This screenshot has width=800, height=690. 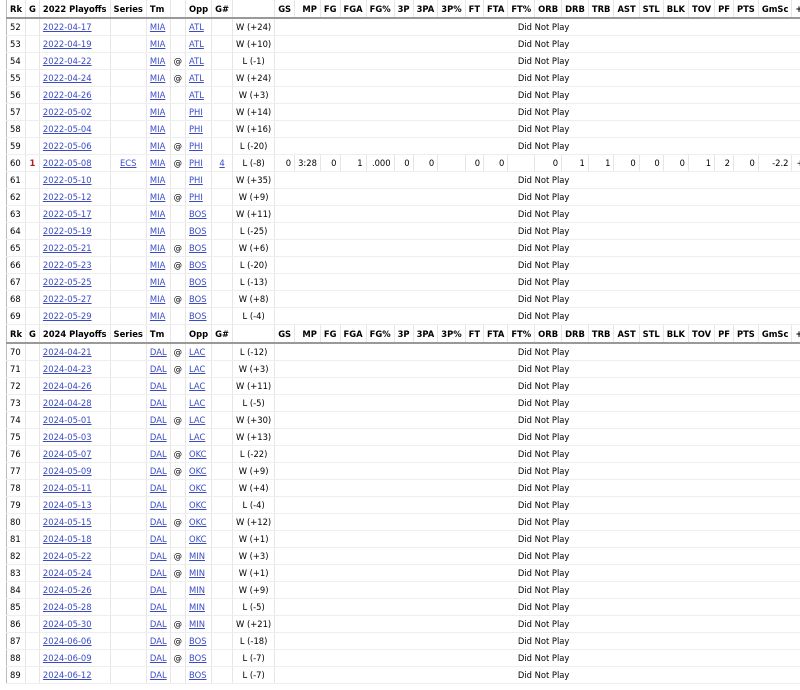 What do you see at coordinates (67, 590) in the screenshot?
I see `date-link: 2024-05-26` at bounding box center [67, 590].